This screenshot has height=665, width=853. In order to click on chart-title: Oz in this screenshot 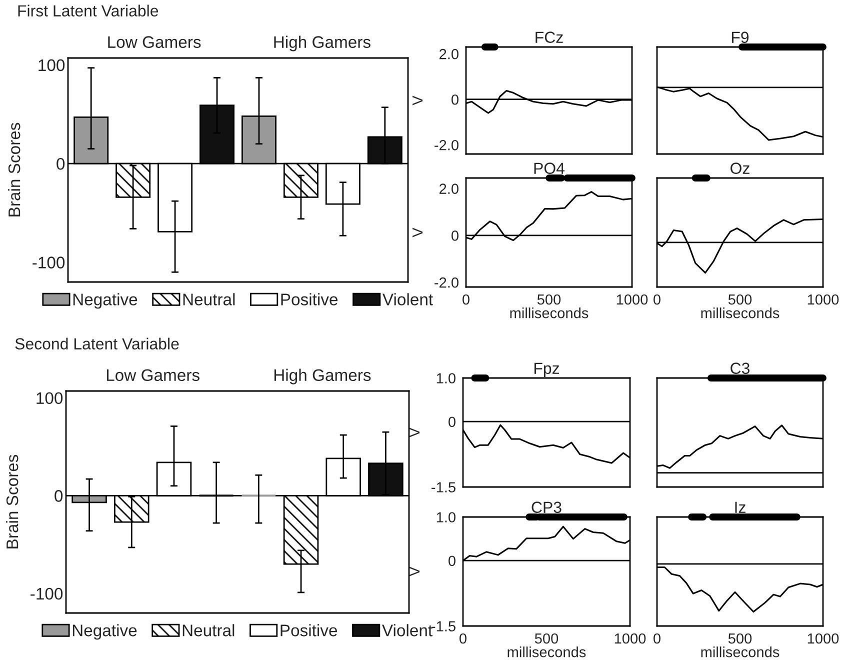, I will do `click(740, 168)`.